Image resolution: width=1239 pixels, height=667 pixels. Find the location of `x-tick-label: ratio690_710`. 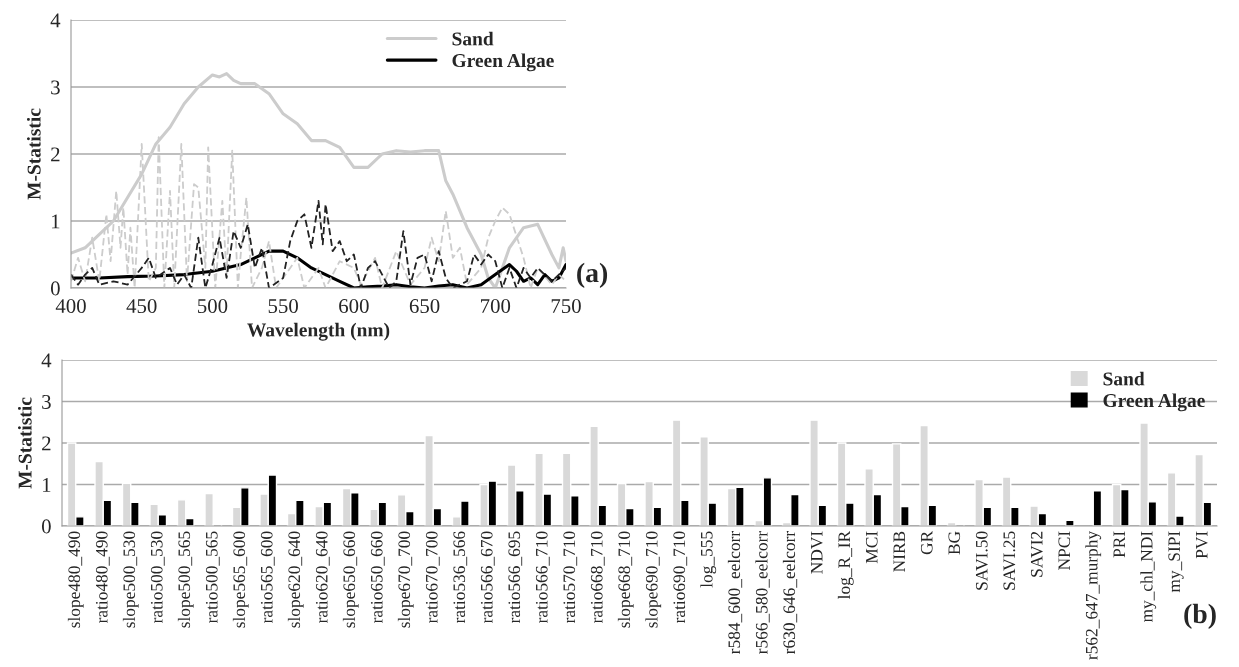

x-tick-label: ratio690_710 is located at coordinates (680, 577).